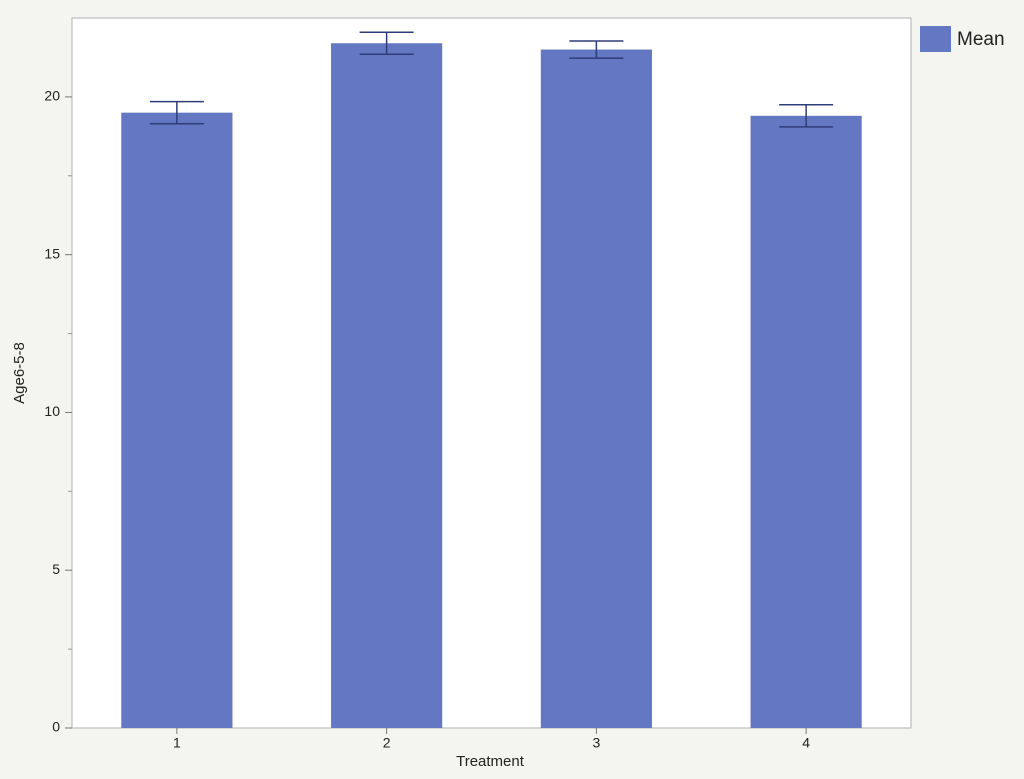 The width and height of the screenshot is (1024, 779). I want to click on y-tick-label: 5, so click(56, 569).